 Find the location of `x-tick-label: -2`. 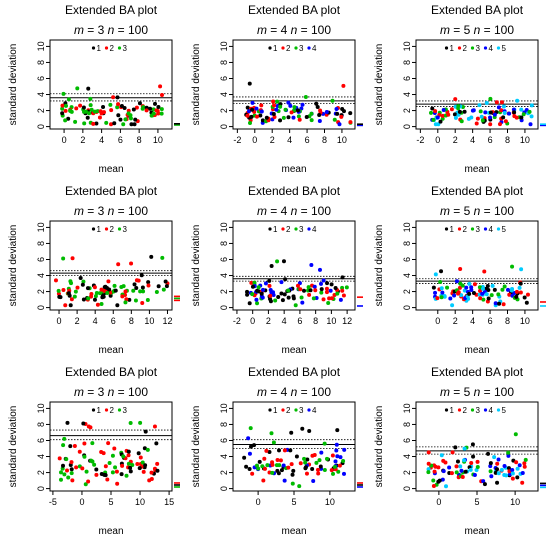

x-tick-label: -2 is located at coordinates (420, 140).